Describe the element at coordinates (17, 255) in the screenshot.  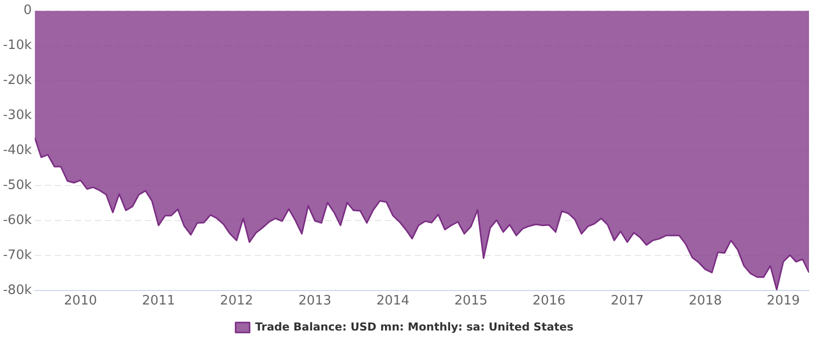
I see `y-tick-label: -70k` at that location.